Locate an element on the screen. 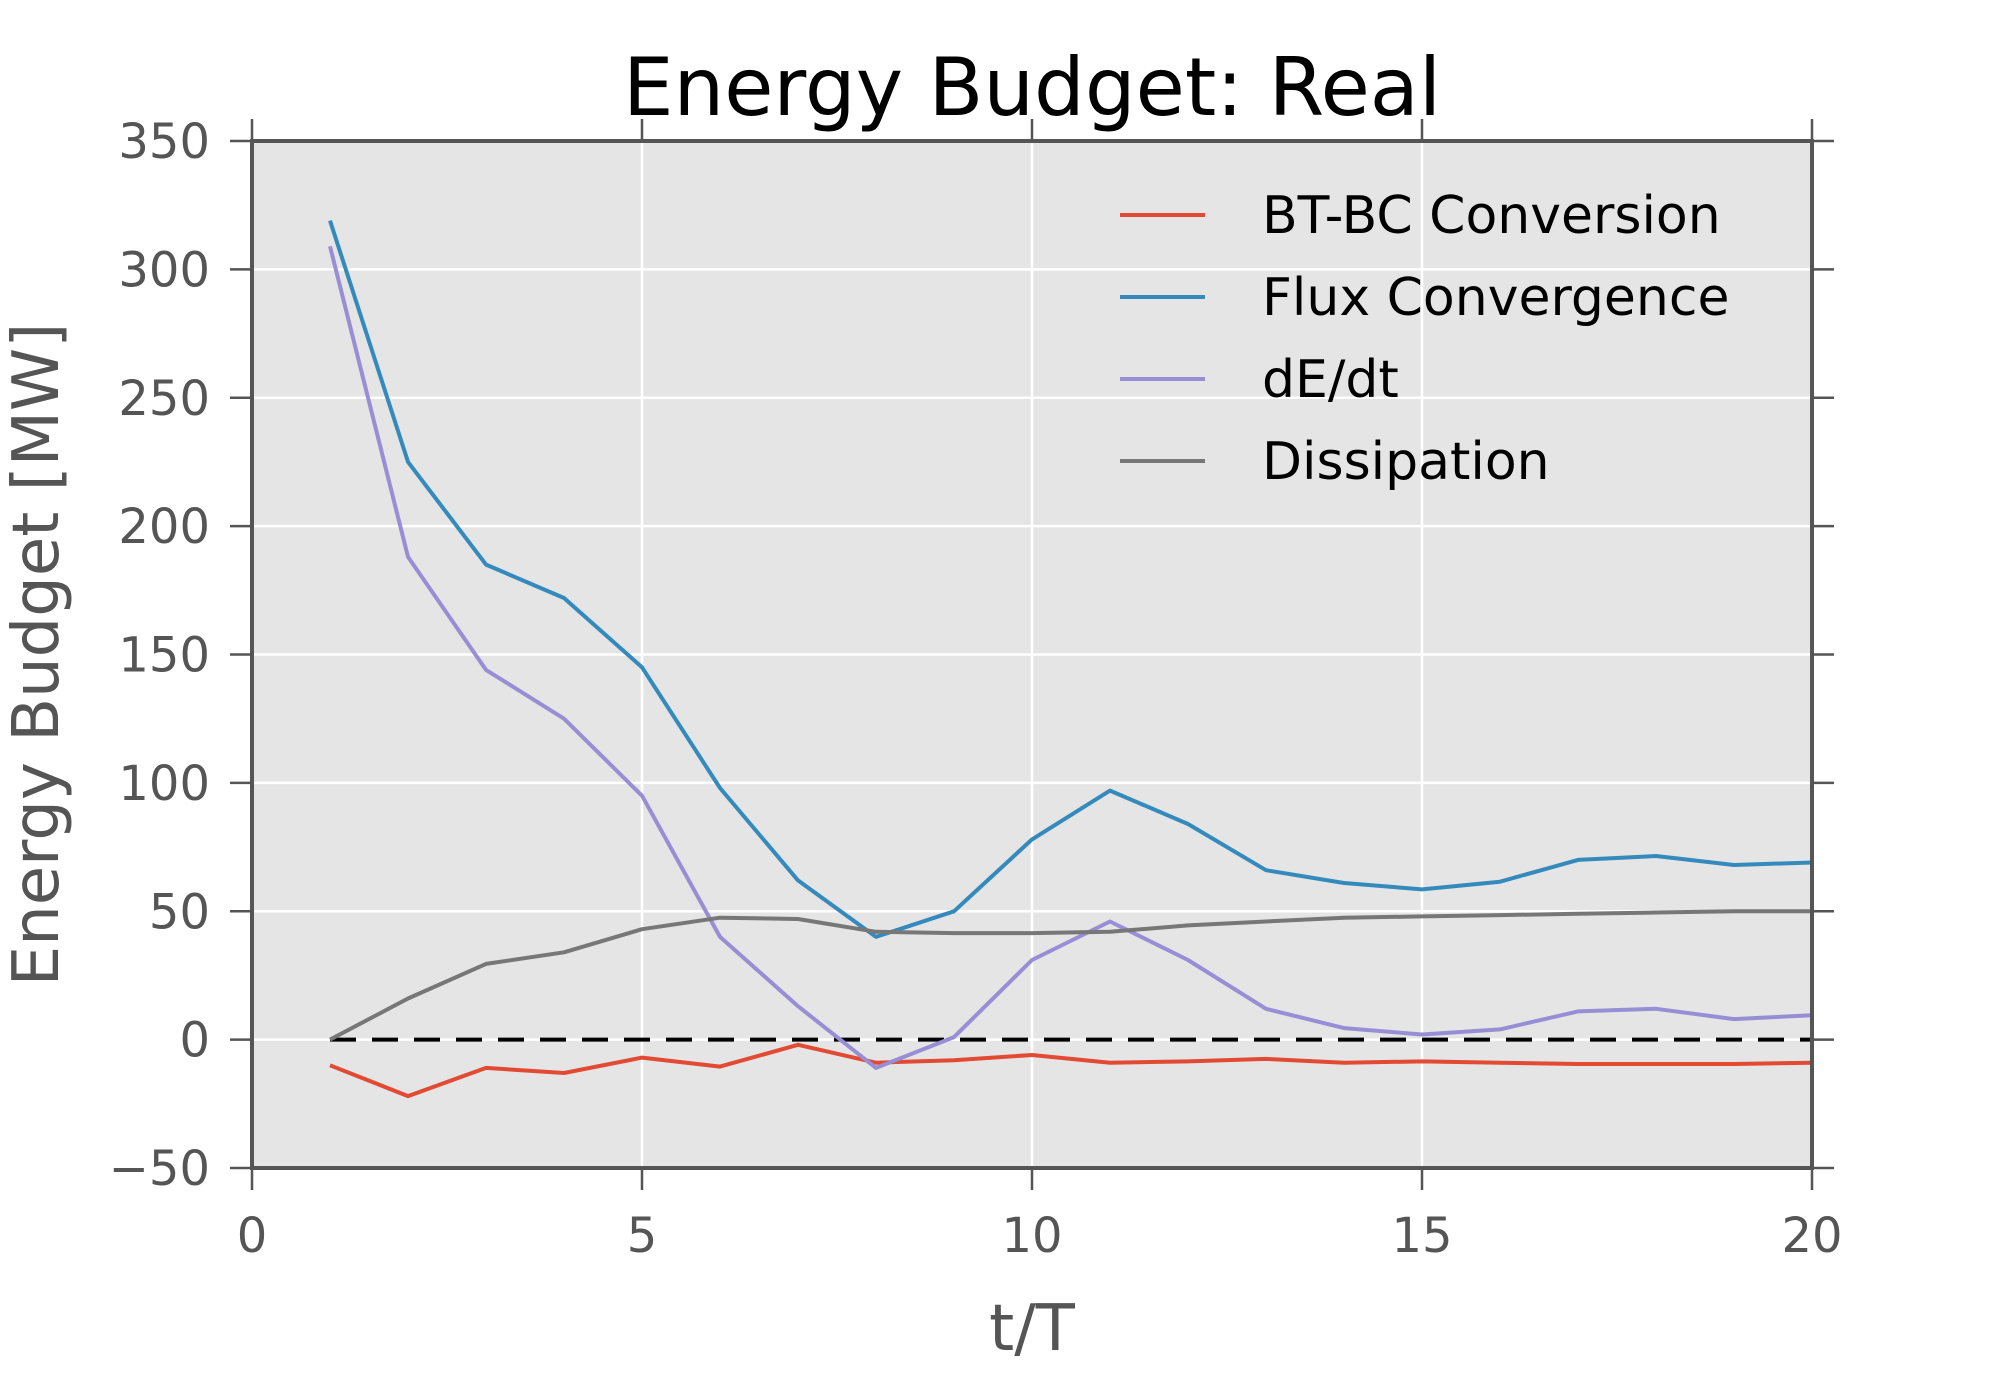 The width and height of the screenshot is (2000, 1400). y-tick-labels: −50 0 50 100 150 200 250 300 350 is located at coordinates (159, 655).